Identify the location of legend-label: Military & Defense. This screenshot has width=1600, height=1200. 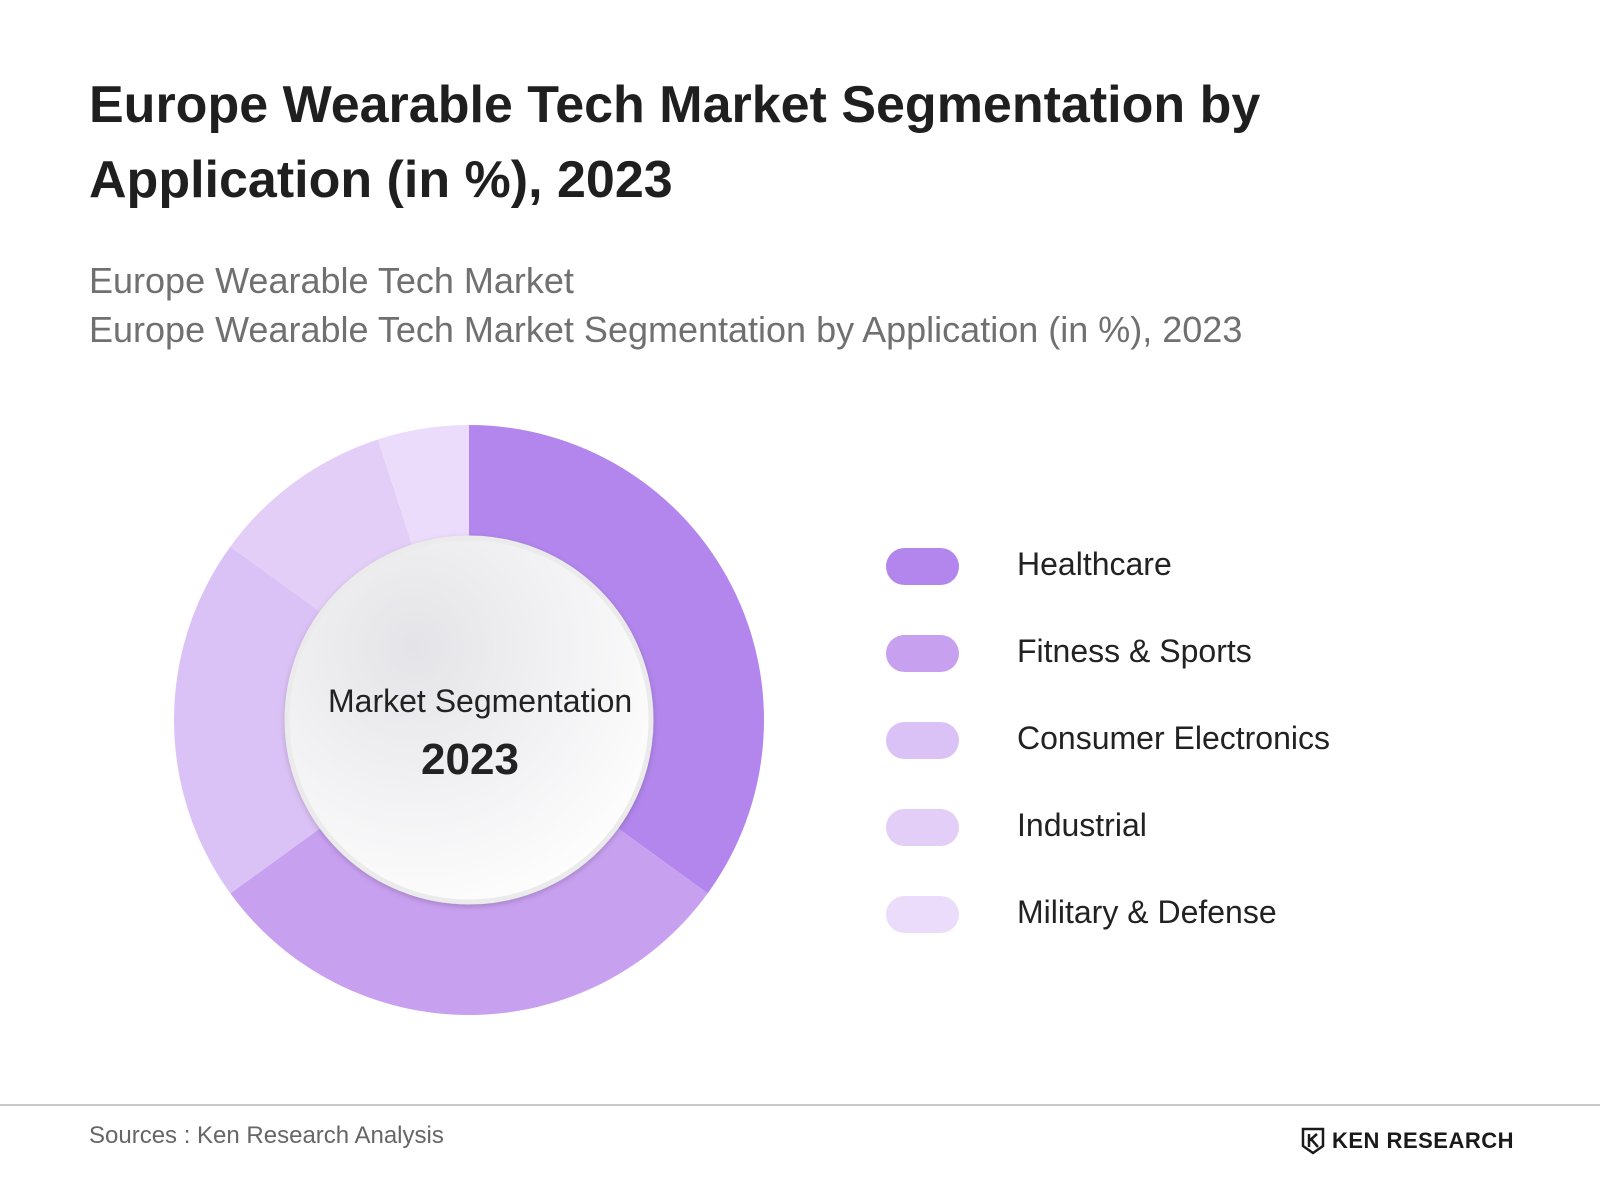
(1147, 912).